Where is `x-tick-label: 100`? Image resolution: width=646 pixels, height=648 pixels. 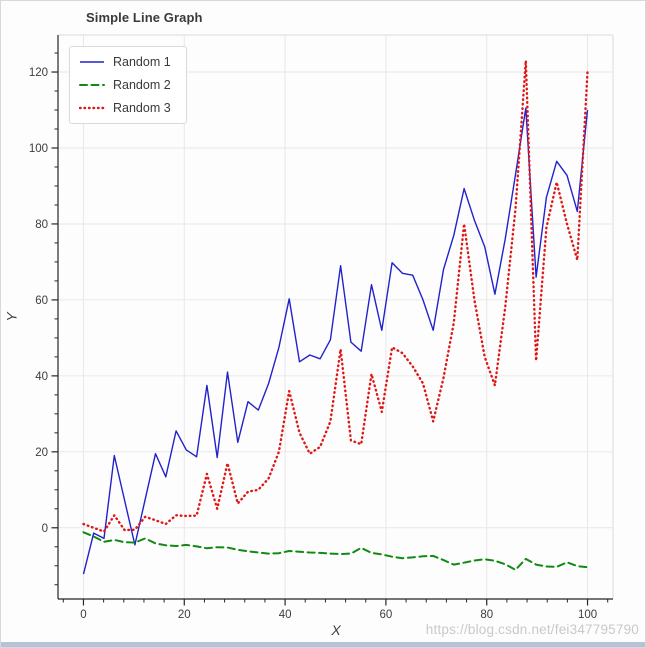 x-tick-label: 100 is located at coordinates (587, 615).